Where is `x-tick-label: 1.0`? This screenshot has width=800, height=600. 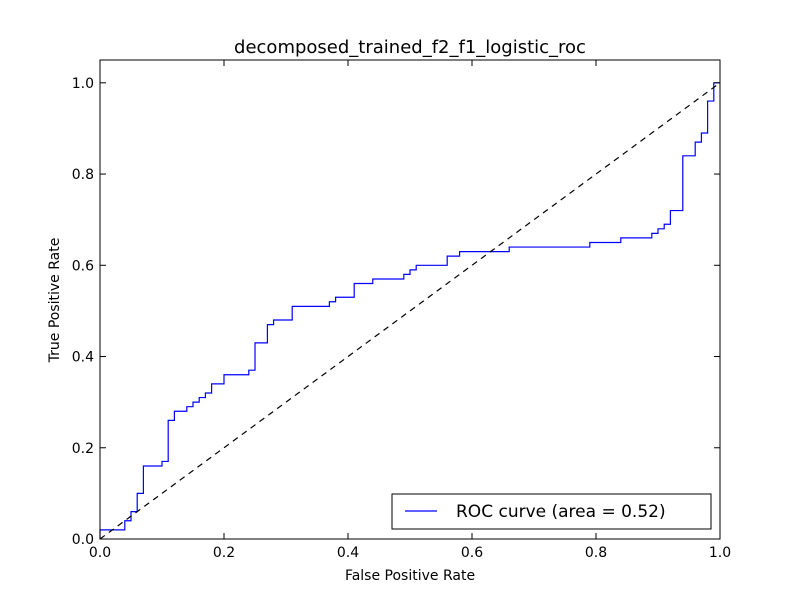 x-tick-label: 1.0 is located at coordinates (720, 553).